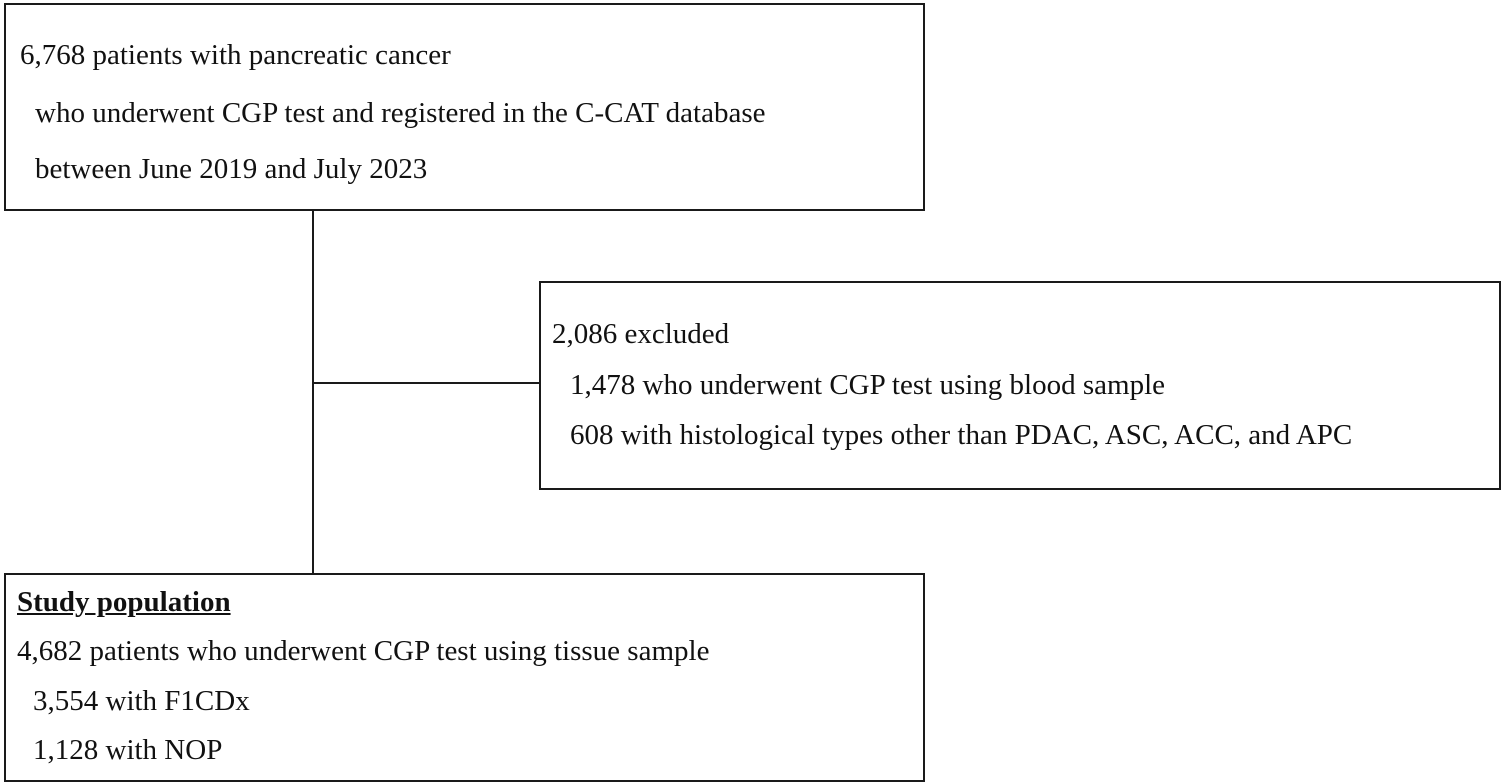  Describe the element at coordinates (128, 750) in the screenshot. I see `study-population-nop: 1,128 with NOP` at that location.